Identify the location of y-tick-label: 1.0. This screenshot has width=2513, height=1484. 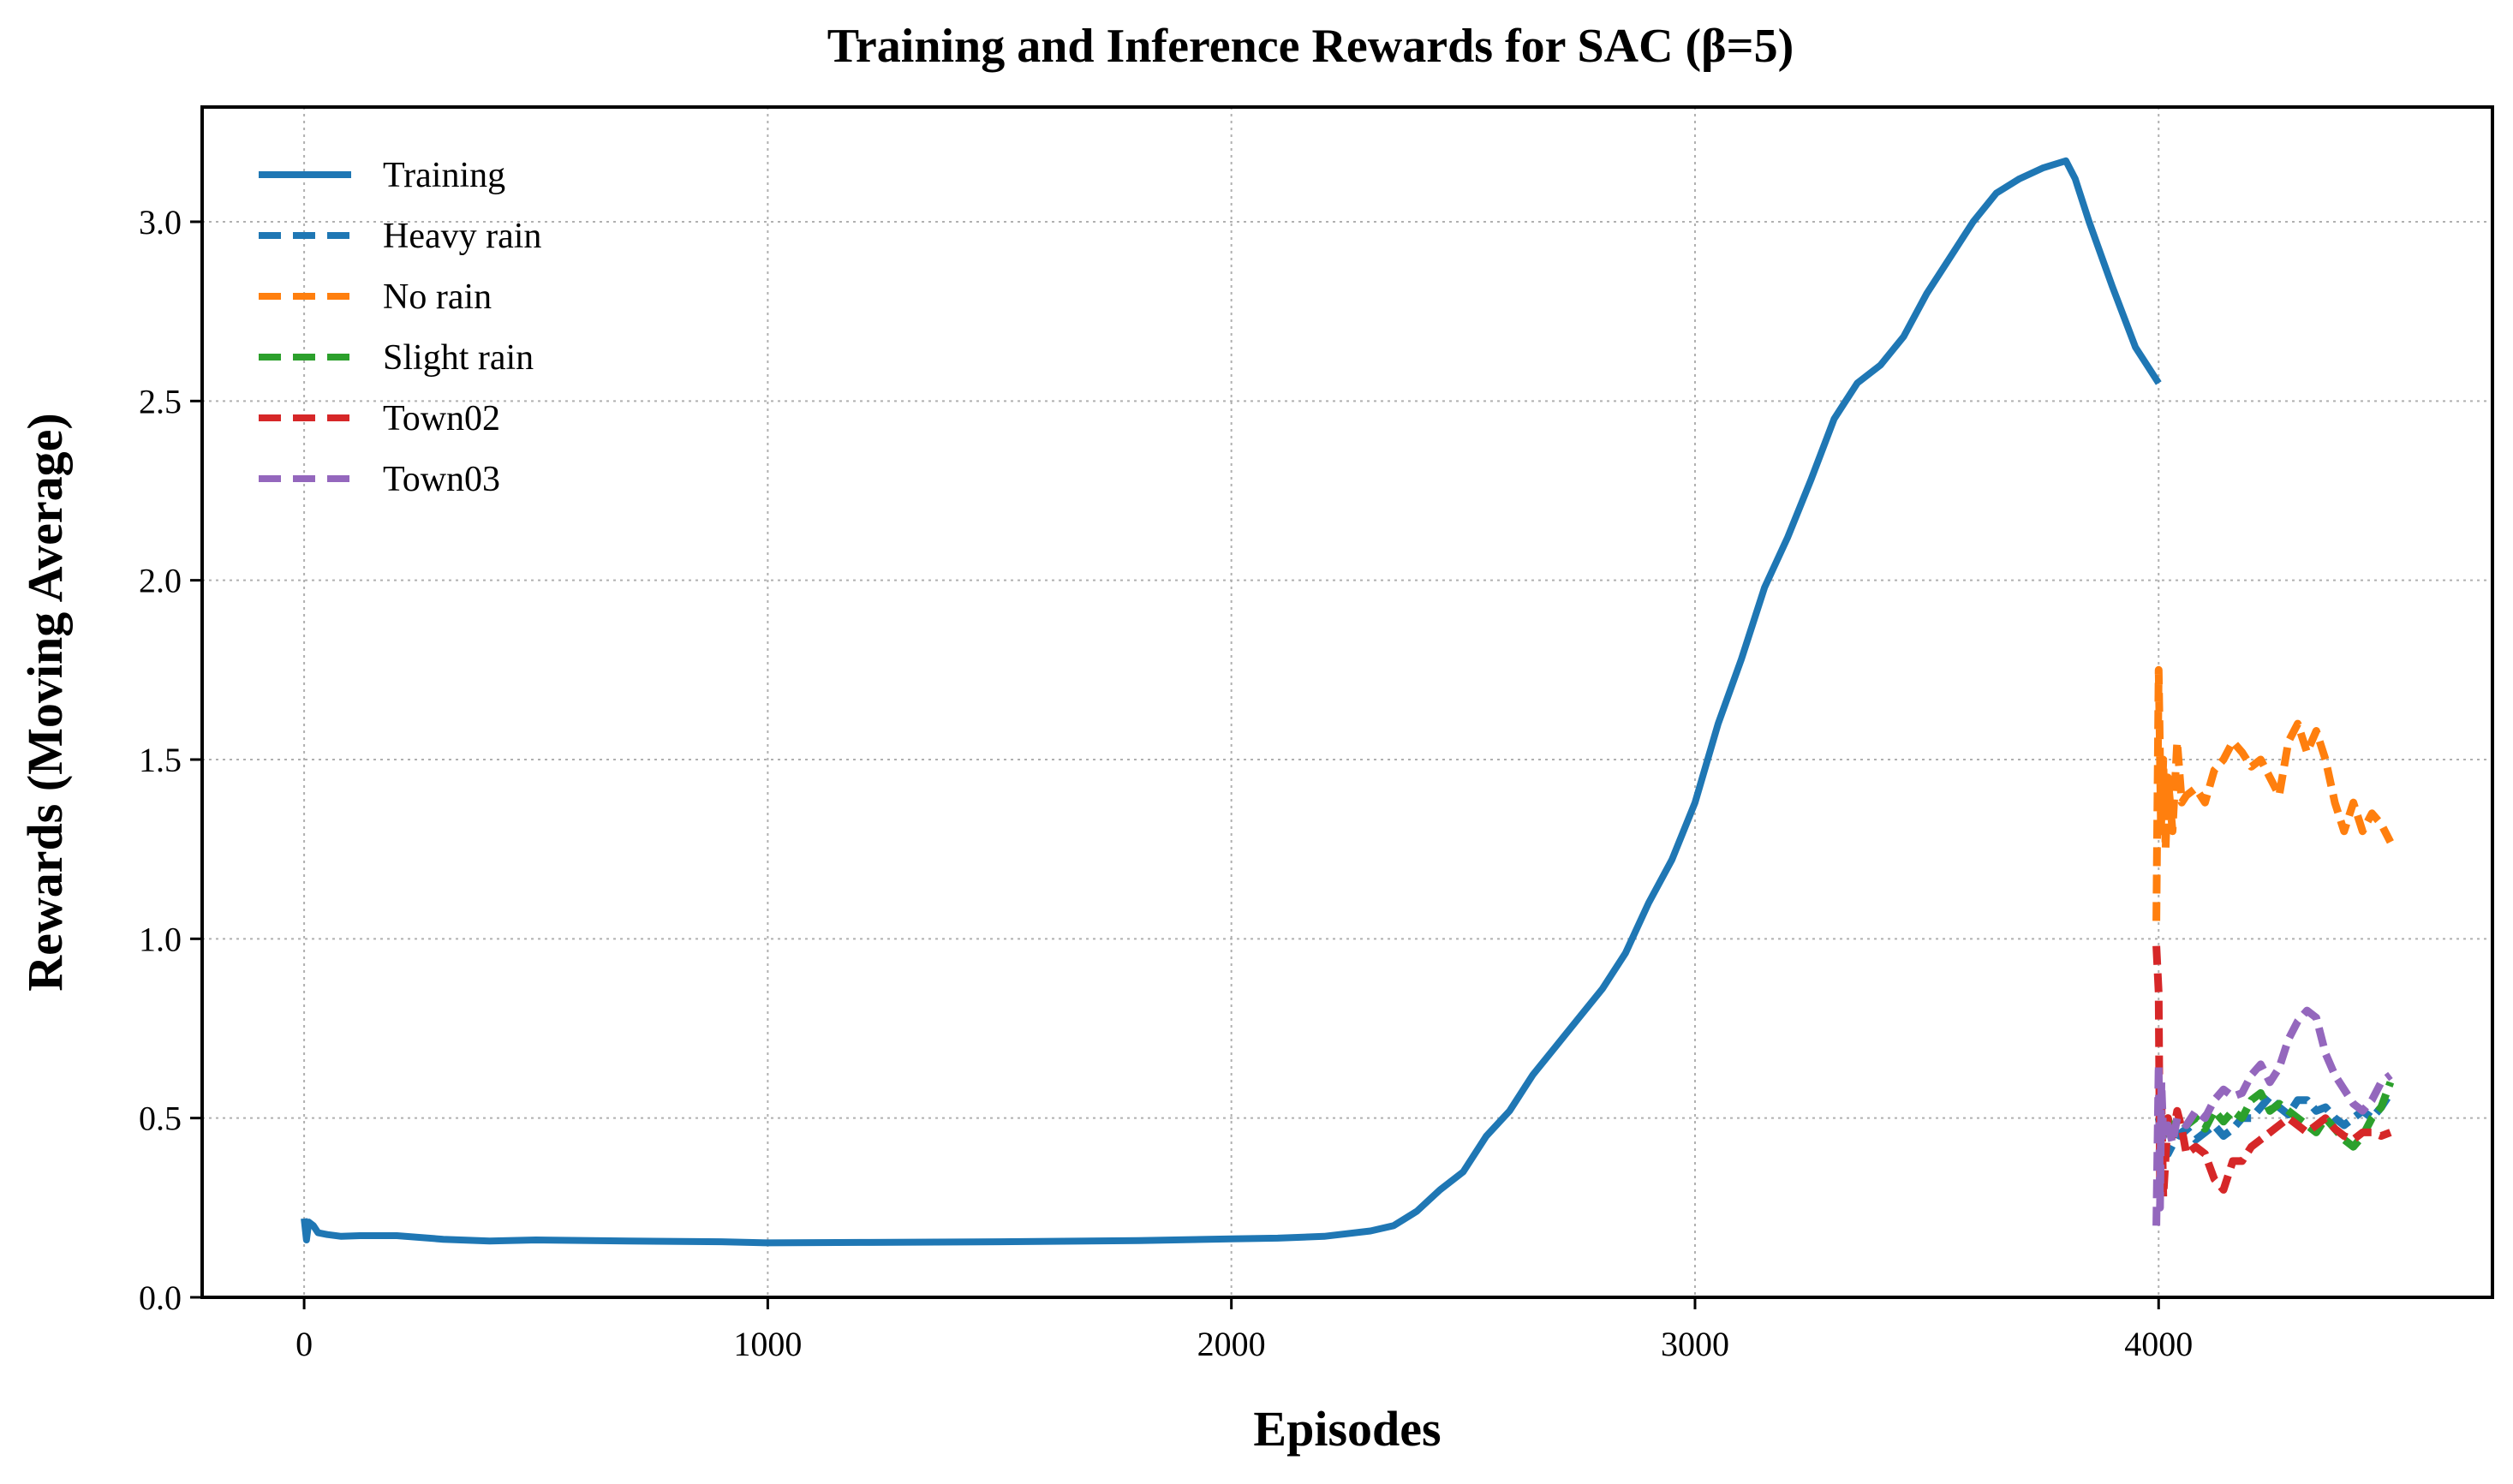
(161, 939).